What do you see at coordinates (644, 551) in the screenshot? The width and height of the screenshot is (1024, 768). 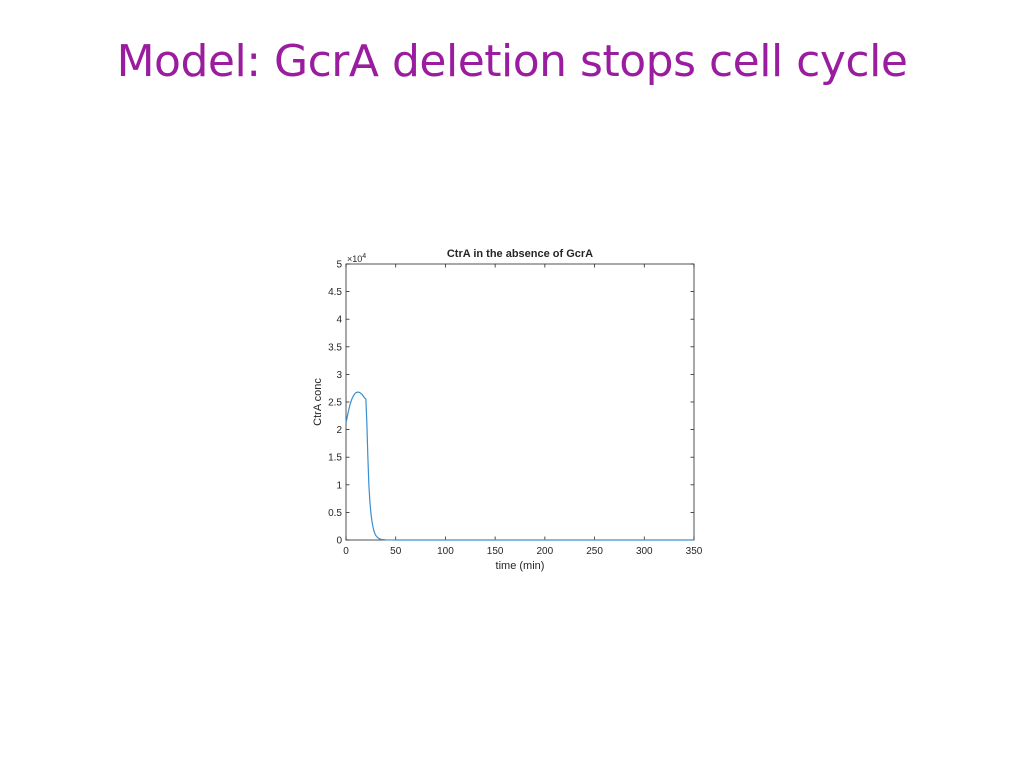 I see `x-tick-label: 300` at bounding box center [644, 551].